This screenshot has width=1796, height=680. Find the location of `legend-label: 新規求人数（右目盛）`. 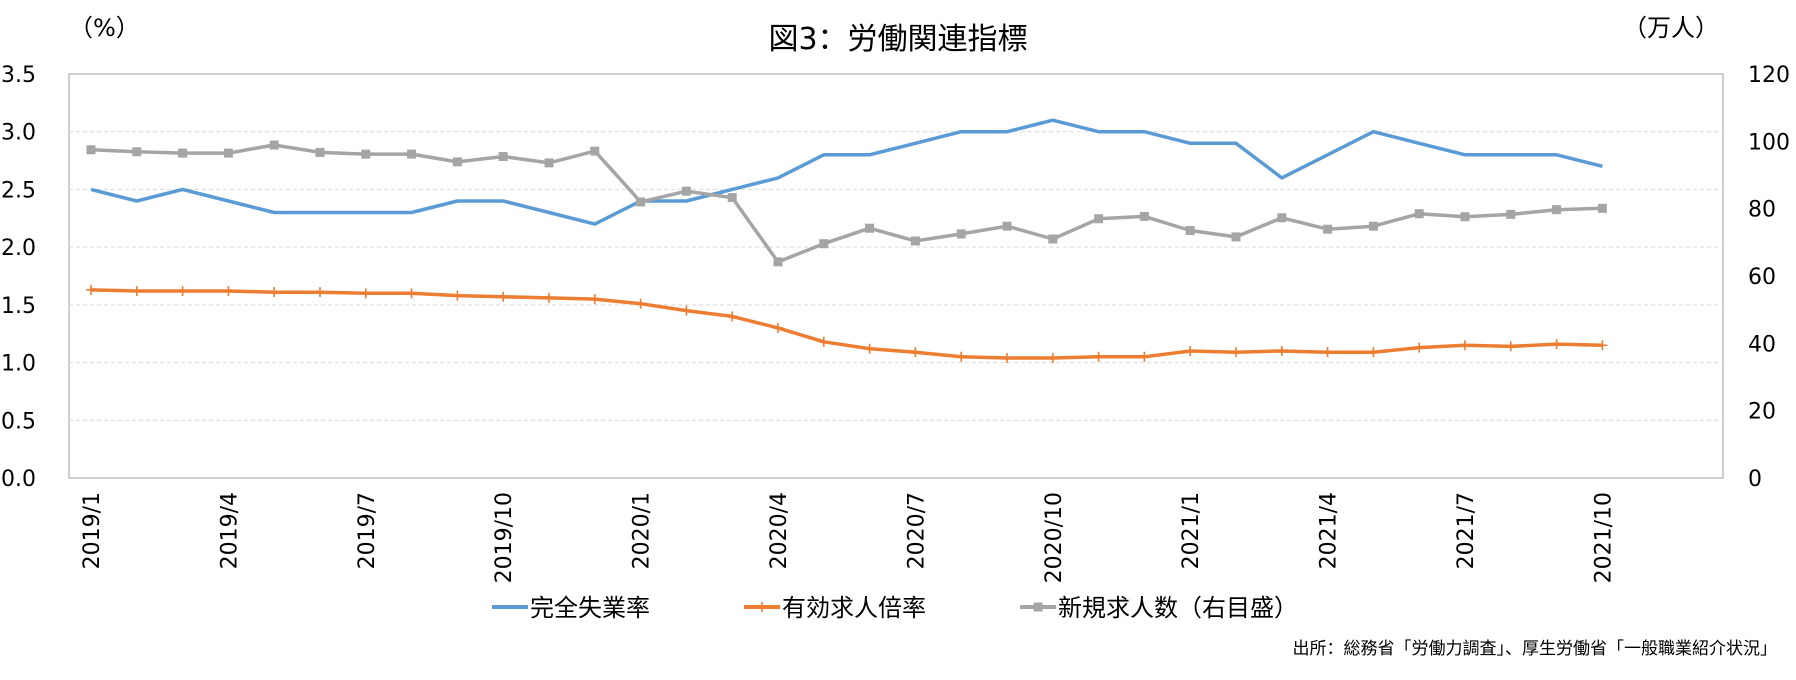

legend-label: 新規求人数（右目盛） is located at coordinates (1178, 608).